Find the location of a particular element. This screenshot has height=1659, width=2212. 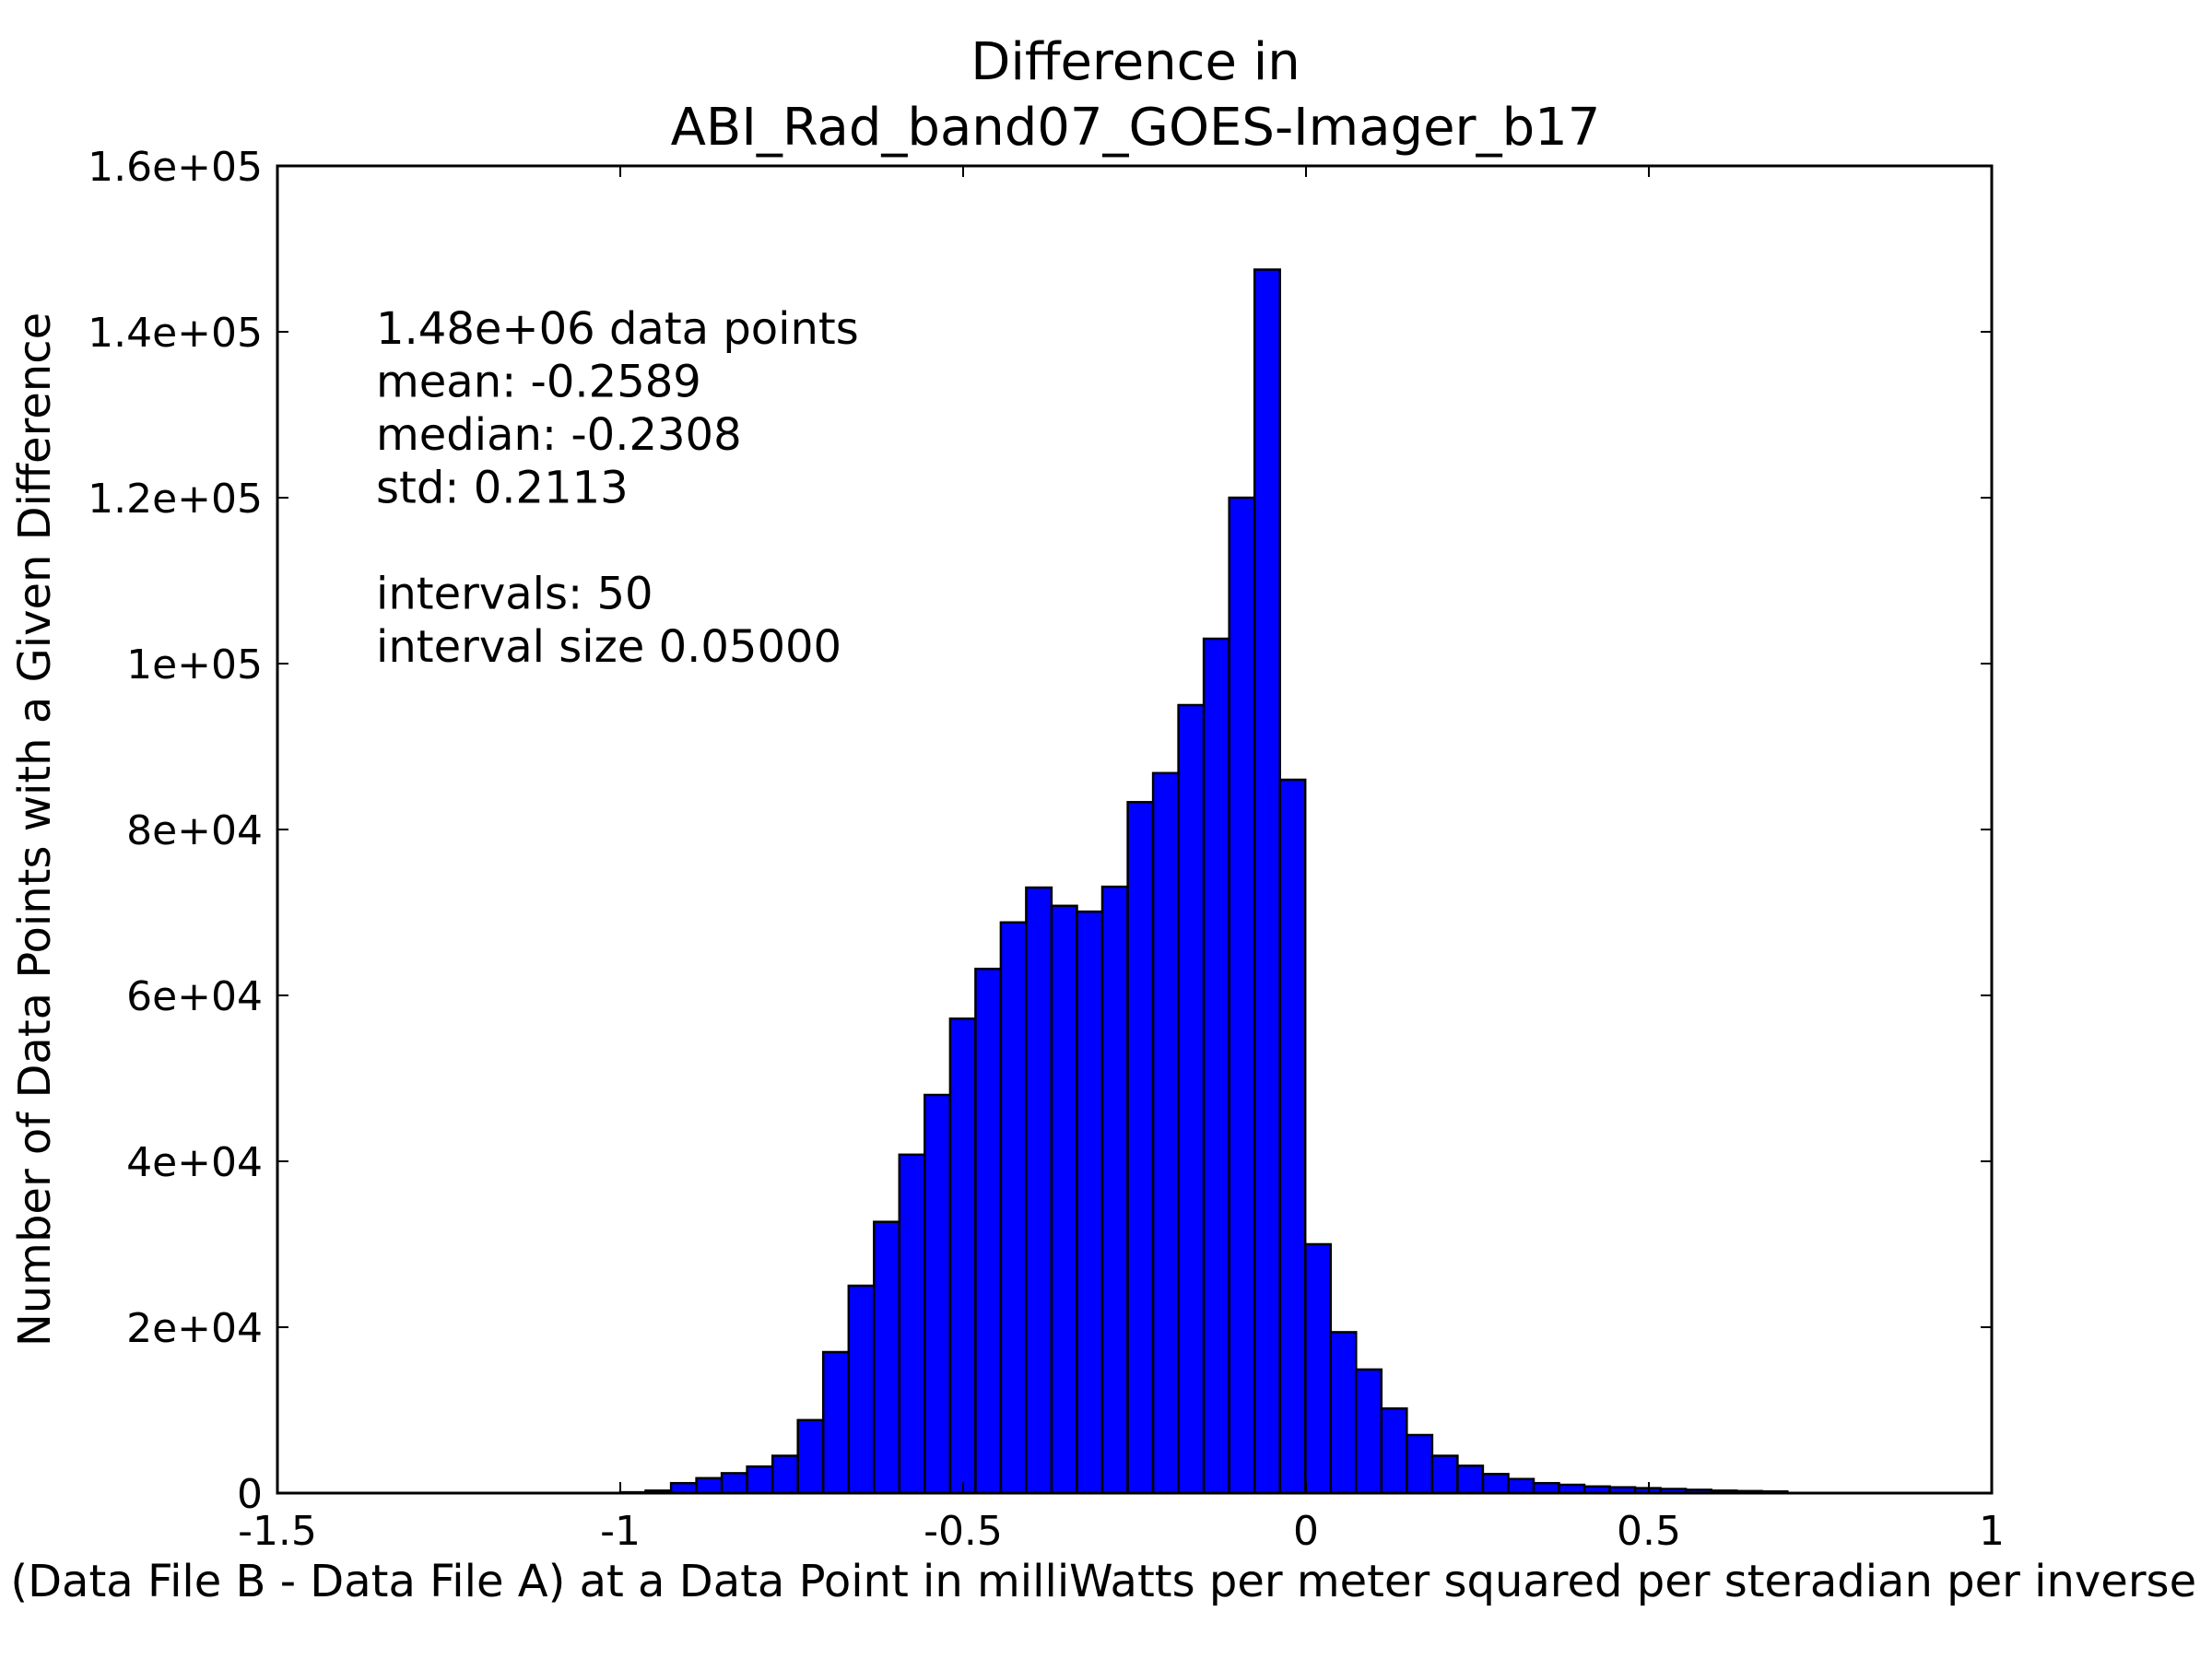

y-tick-label-7: 1.4e+05 is located at coordinates (175, 333).